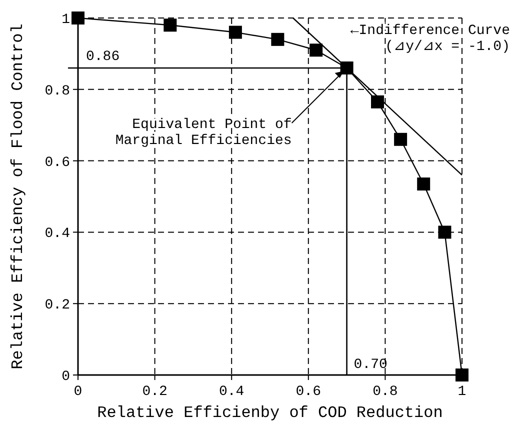 This screenshot has width=518, height=427. I want to click on x-tick-label: 0, so click(78, 392).